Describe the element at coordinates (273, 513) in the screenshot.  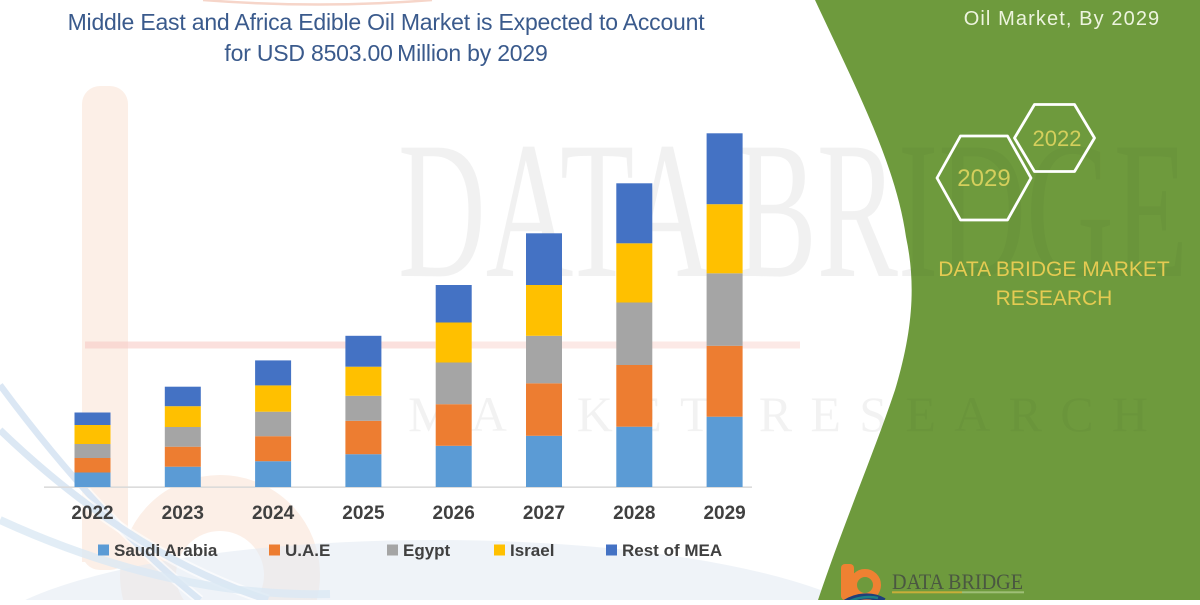
I see `svg-text: 2024` at that location.